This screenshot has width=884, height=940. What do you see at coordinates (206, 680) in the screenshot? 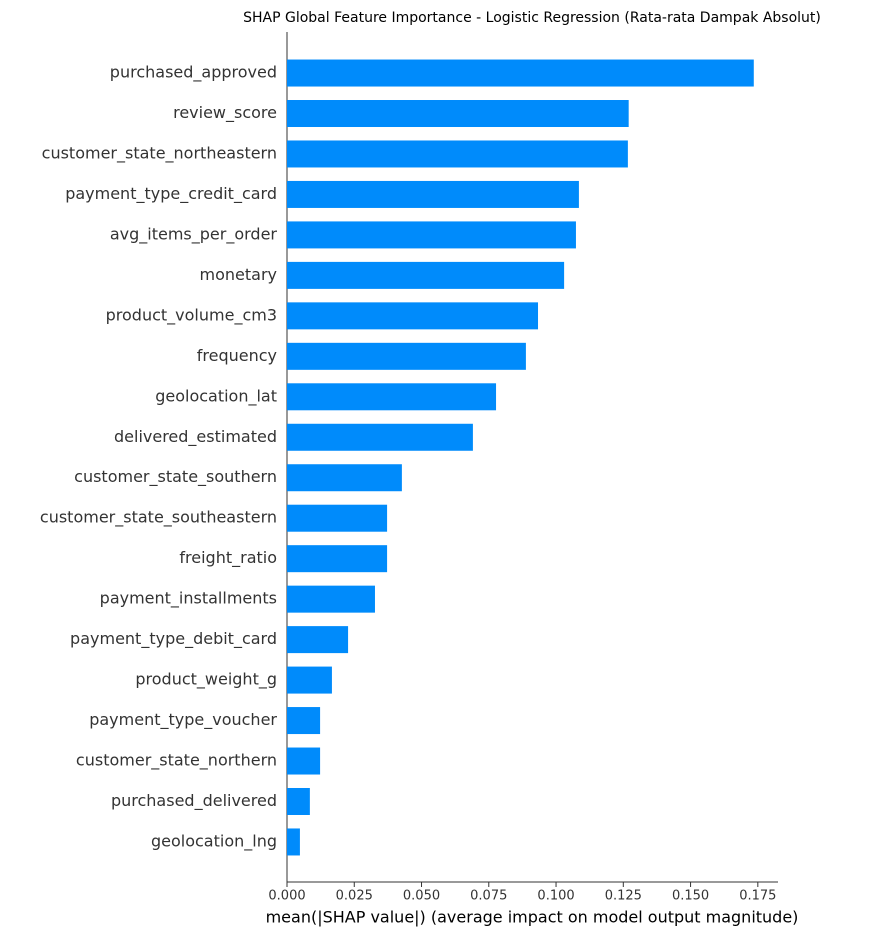
I see `y-tick-label: product_weight_g` at bounding box center [206, 680].